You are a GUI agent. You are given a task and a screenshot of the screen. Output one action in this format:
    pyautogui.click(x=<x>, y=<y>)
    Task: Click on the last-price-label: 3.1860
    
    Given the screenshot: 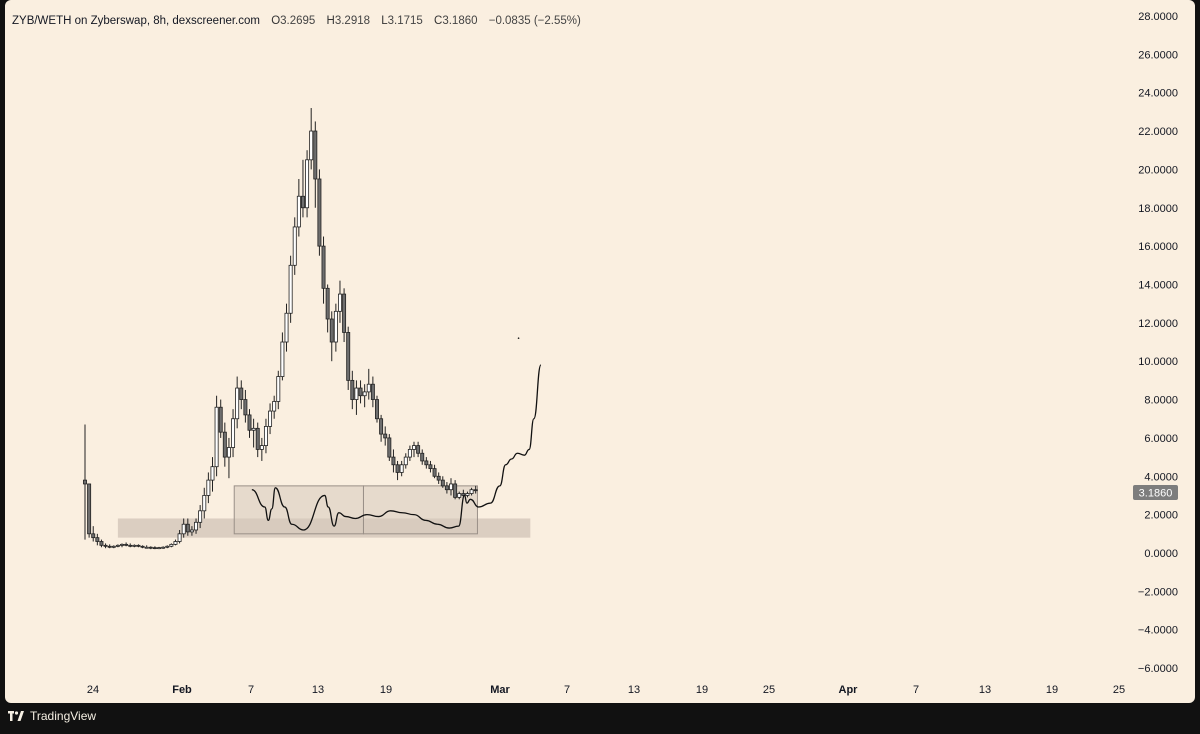 What is the action you would take?
    pyautogui.click(x=1156, y=494)
    